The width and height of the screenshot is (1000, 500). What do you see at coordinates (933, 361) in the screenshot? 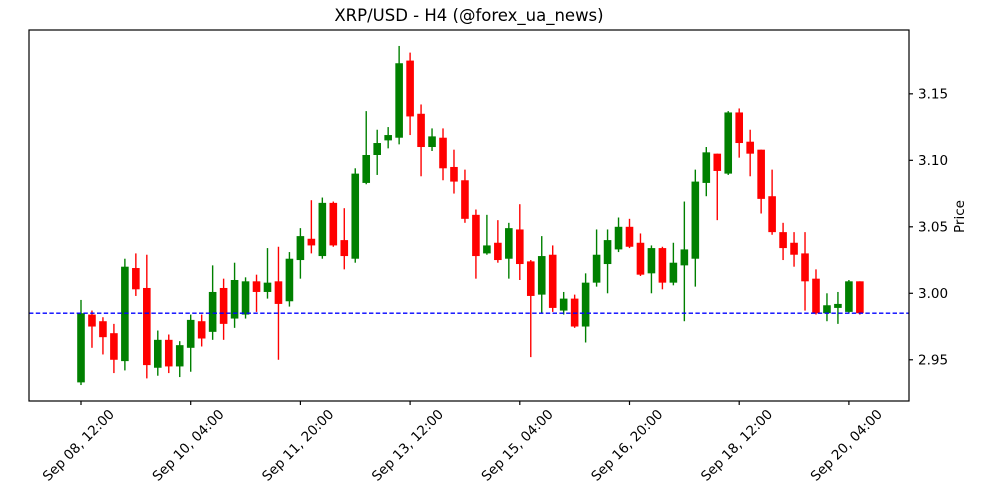
I see `y-tick-label: 2.95` at bounding box center [933, 361].